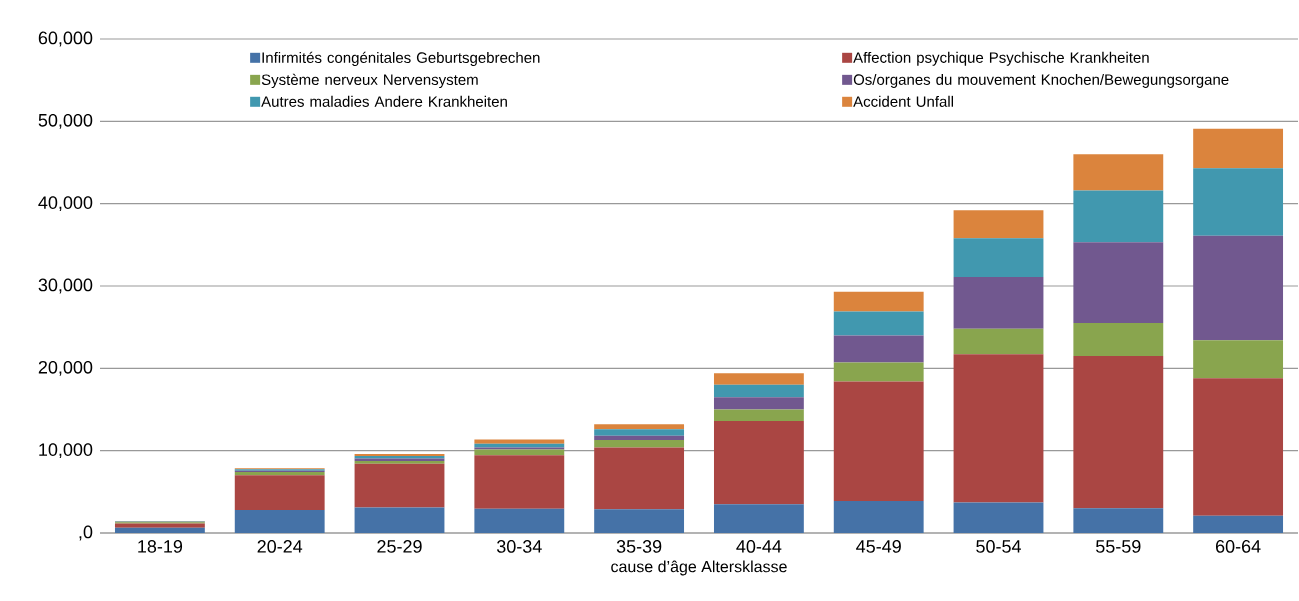 This screenshot has height=601, width=1299. I want to click on legend-label: Affection psychique Psychische Krankheiten, so click(1001, 58).